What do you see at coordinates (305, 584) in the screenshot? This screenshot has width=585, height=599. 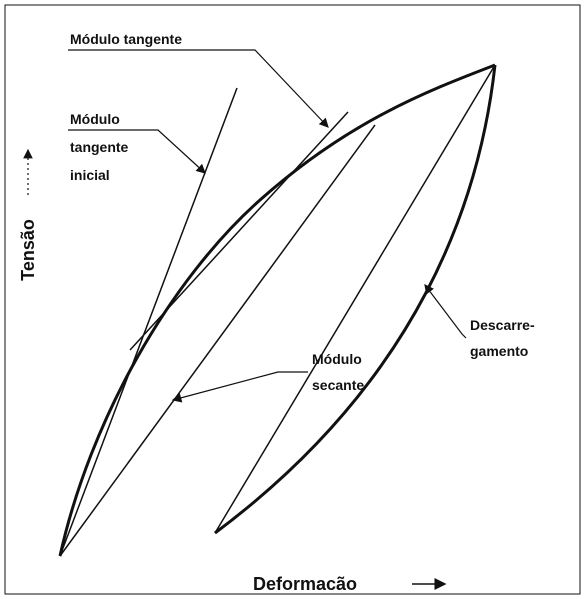 I see `x-axis-label: Deformacão` at bounding box center [305, 584].